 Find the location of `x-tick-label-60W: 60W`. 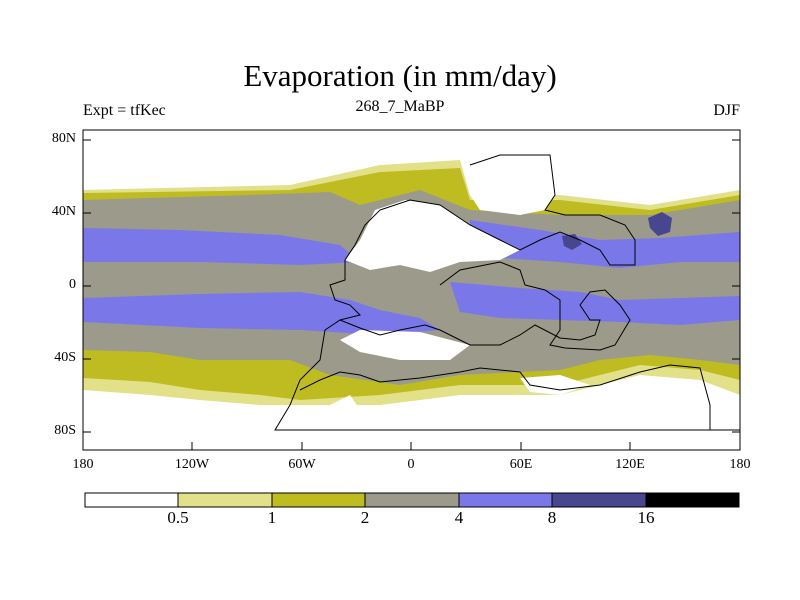

x-tick-label-60W: 60W is located at coordinates (302, 464).